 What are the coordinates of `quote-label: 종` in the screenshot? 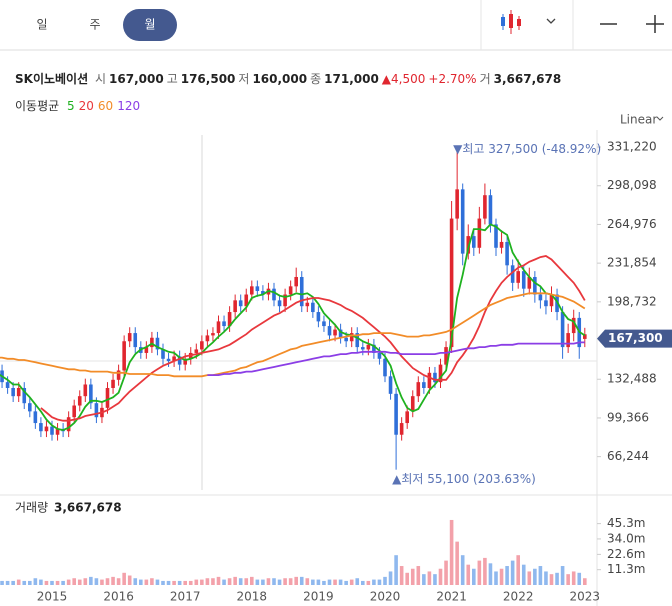 It's located at (316, 79).